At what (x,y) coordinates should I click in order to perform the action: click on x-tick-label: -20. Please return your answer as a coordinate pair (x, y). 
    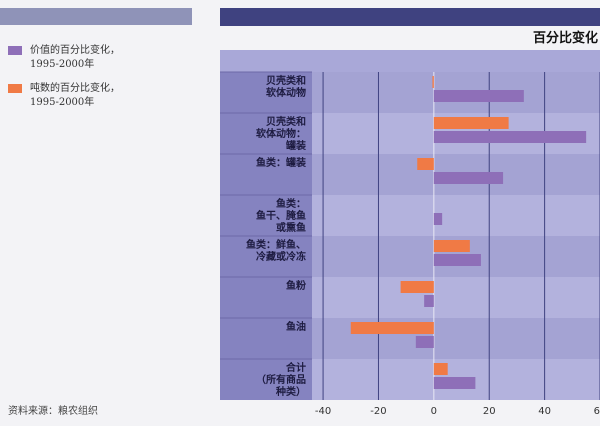
    Looking at the image, I should click on (378, 411).